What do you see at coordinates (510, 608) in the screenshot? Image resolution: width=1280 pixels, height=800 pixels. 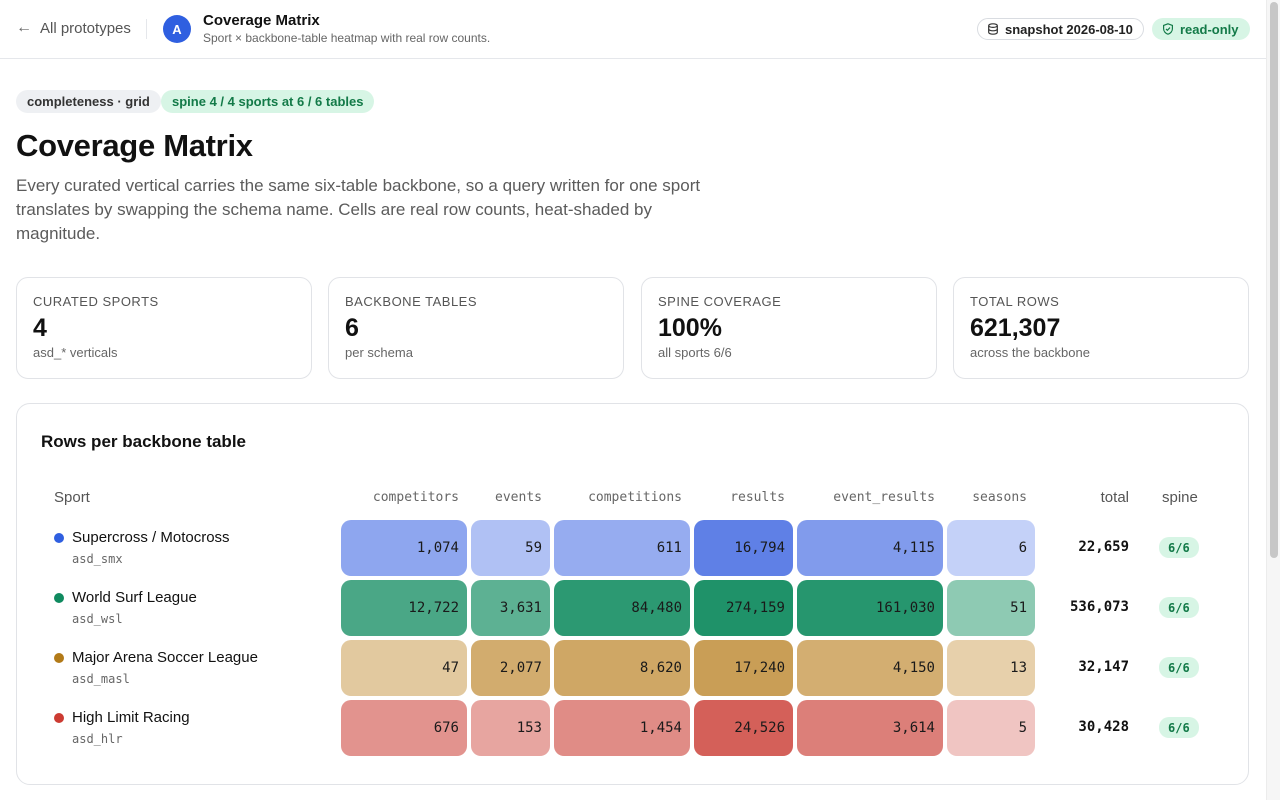 I see `heat-cell: 3,631` at bounding box center [510, 608].